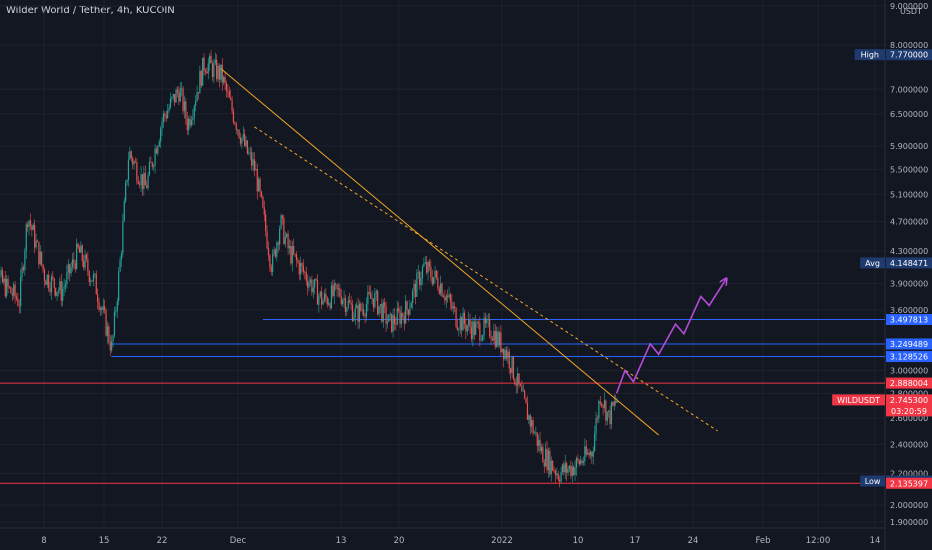 The height and width of the screenshot is (550, 932). What do you see at coordinates (502, 541) in the screenshot?
I see `x-tick-label: 2022` at bounding box center [502, 541].